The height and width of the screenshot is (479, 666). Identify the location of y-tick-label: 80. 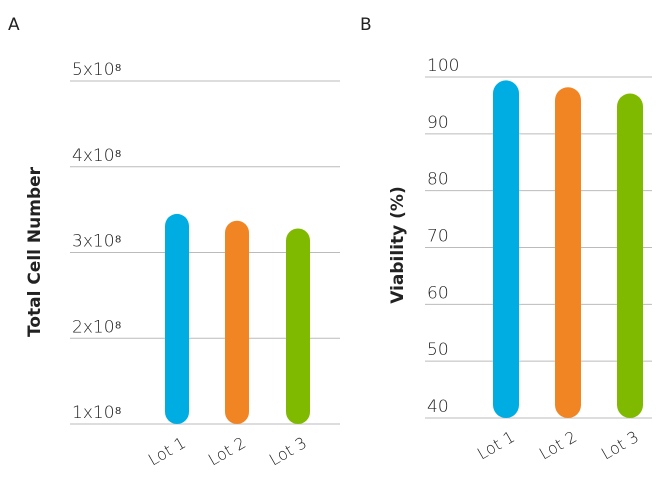
(438, 180).